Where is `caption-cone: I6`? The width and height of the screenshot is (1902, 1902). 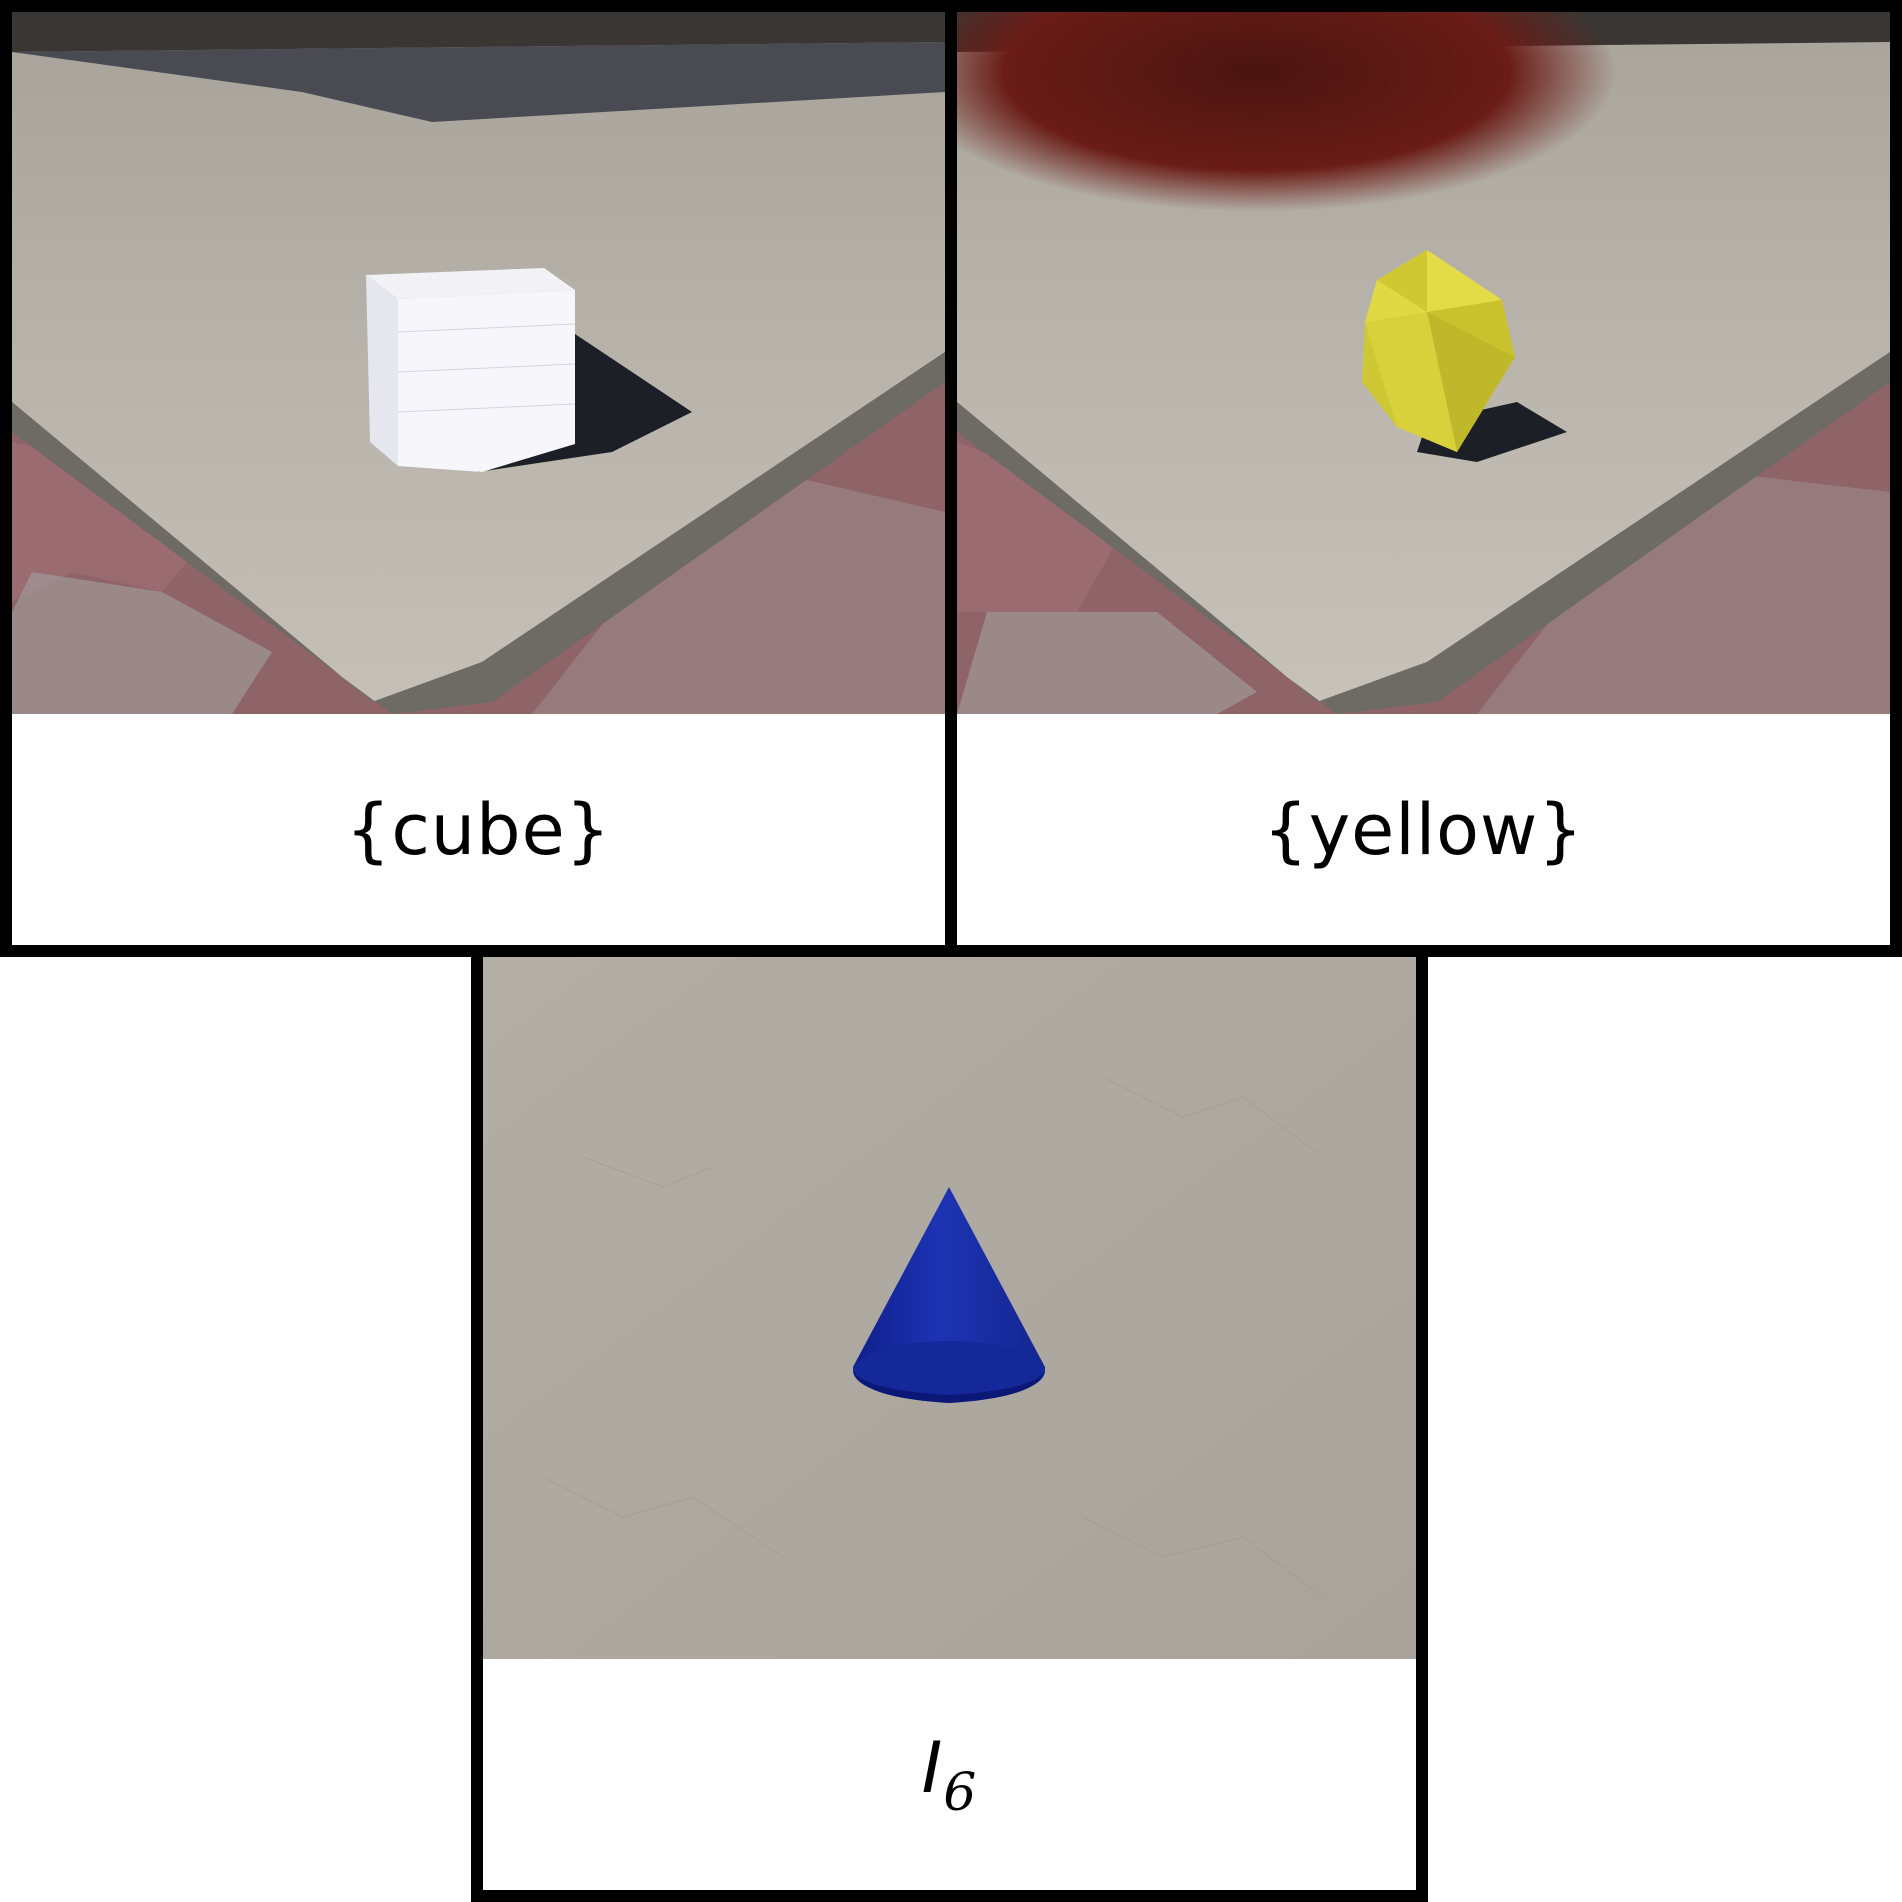
caption-cone: I6 is located at coordinates (949, 1774).